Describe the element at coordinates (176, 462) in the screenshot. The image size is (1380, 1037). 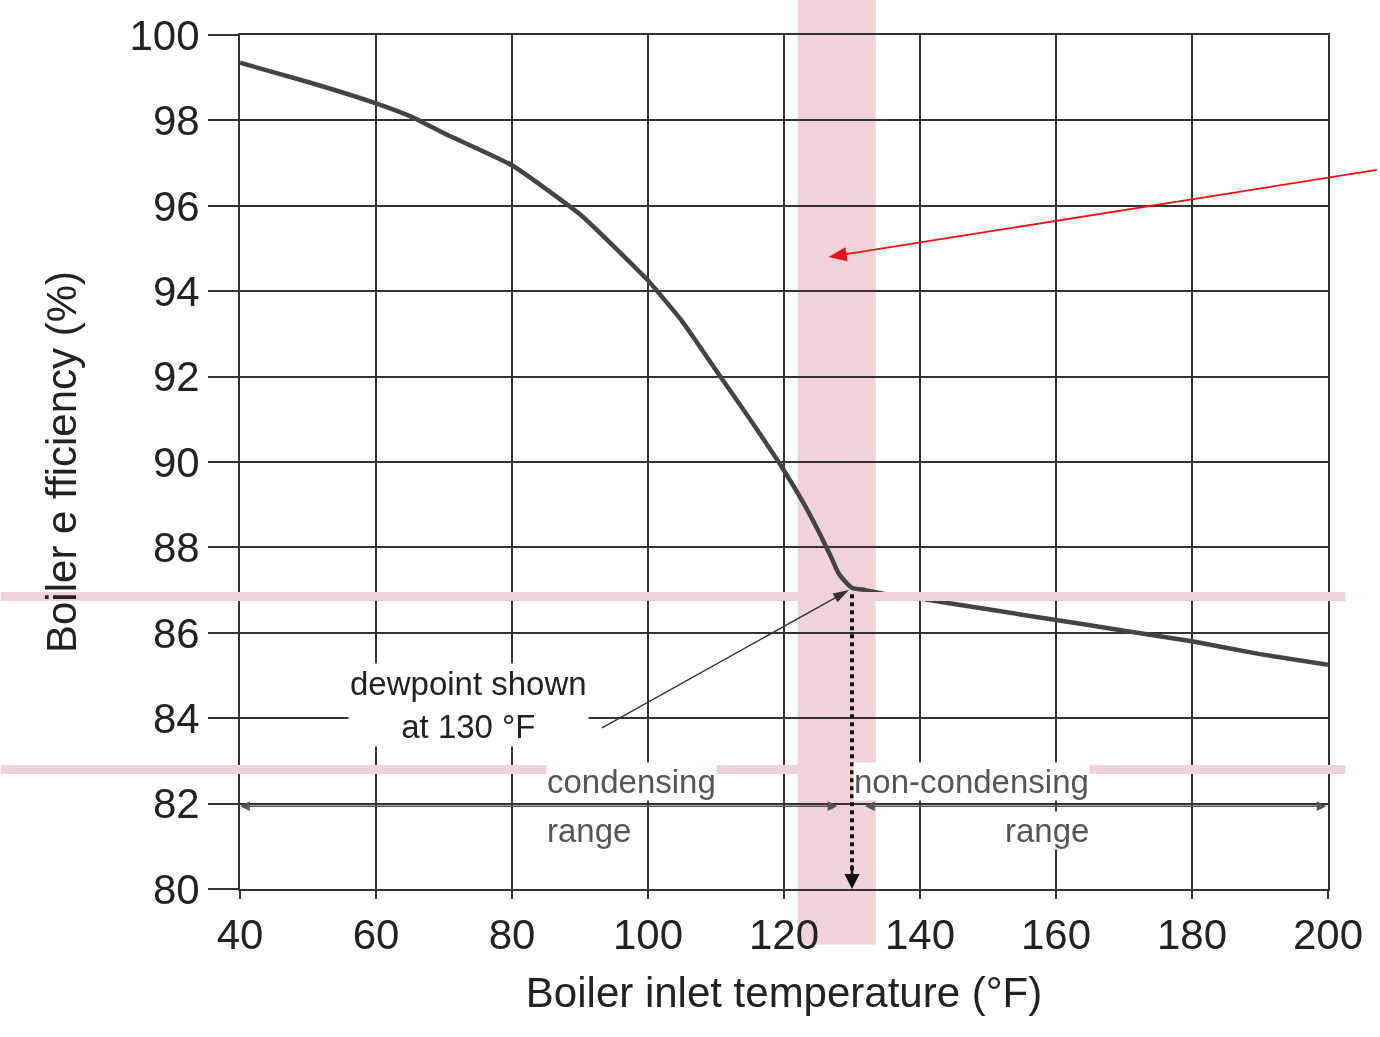
I see `y-tick-label: 90` at that location.